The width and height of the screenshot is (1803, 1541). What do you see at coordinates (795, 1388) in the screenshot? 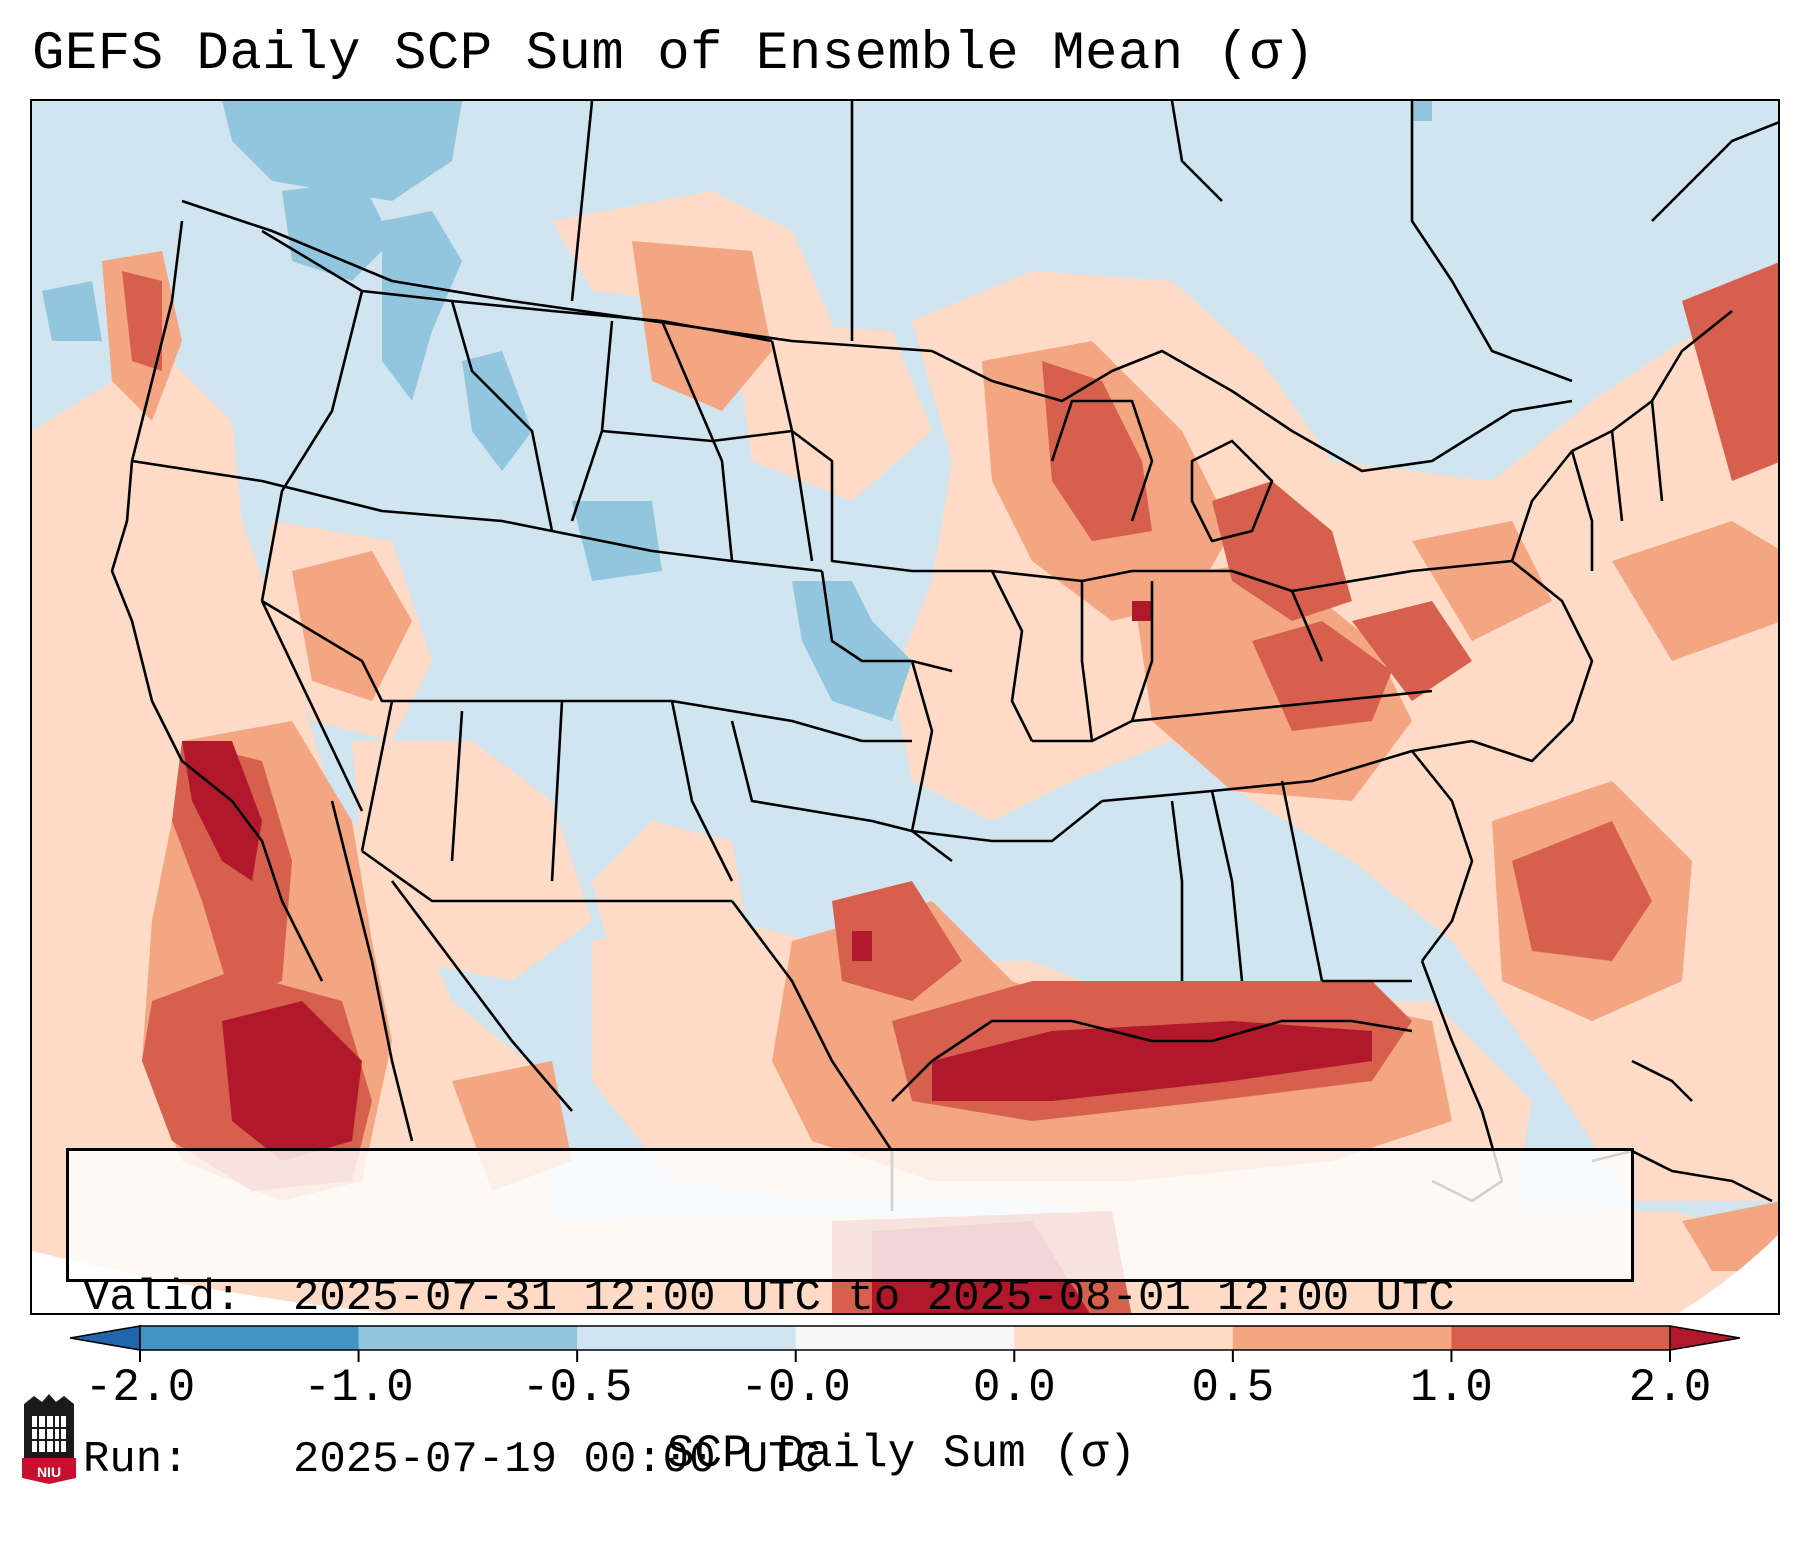
I see `colorbar-tick-label: -0.0` at bounding box center [795, 1388].